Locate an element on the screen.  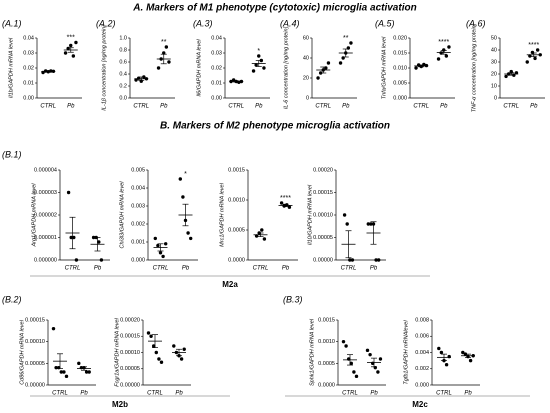
y-tick-label: 0.02 is located at coordinates (216, 68).